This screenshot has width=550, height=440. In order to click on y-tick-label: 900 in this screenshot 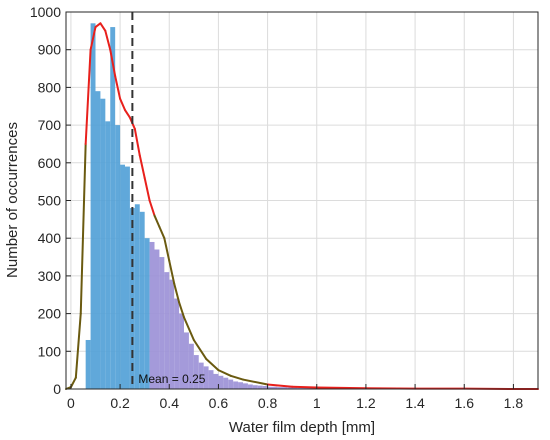, I will do `click(50, 50)`.